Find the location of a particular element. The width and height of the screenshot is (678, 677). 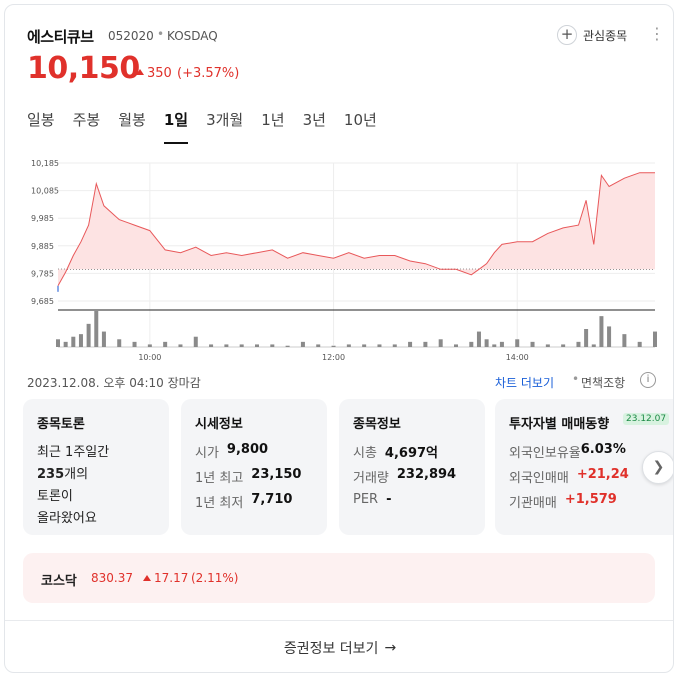

info-key: 1년 최고 is located at coordinates (219, 478).